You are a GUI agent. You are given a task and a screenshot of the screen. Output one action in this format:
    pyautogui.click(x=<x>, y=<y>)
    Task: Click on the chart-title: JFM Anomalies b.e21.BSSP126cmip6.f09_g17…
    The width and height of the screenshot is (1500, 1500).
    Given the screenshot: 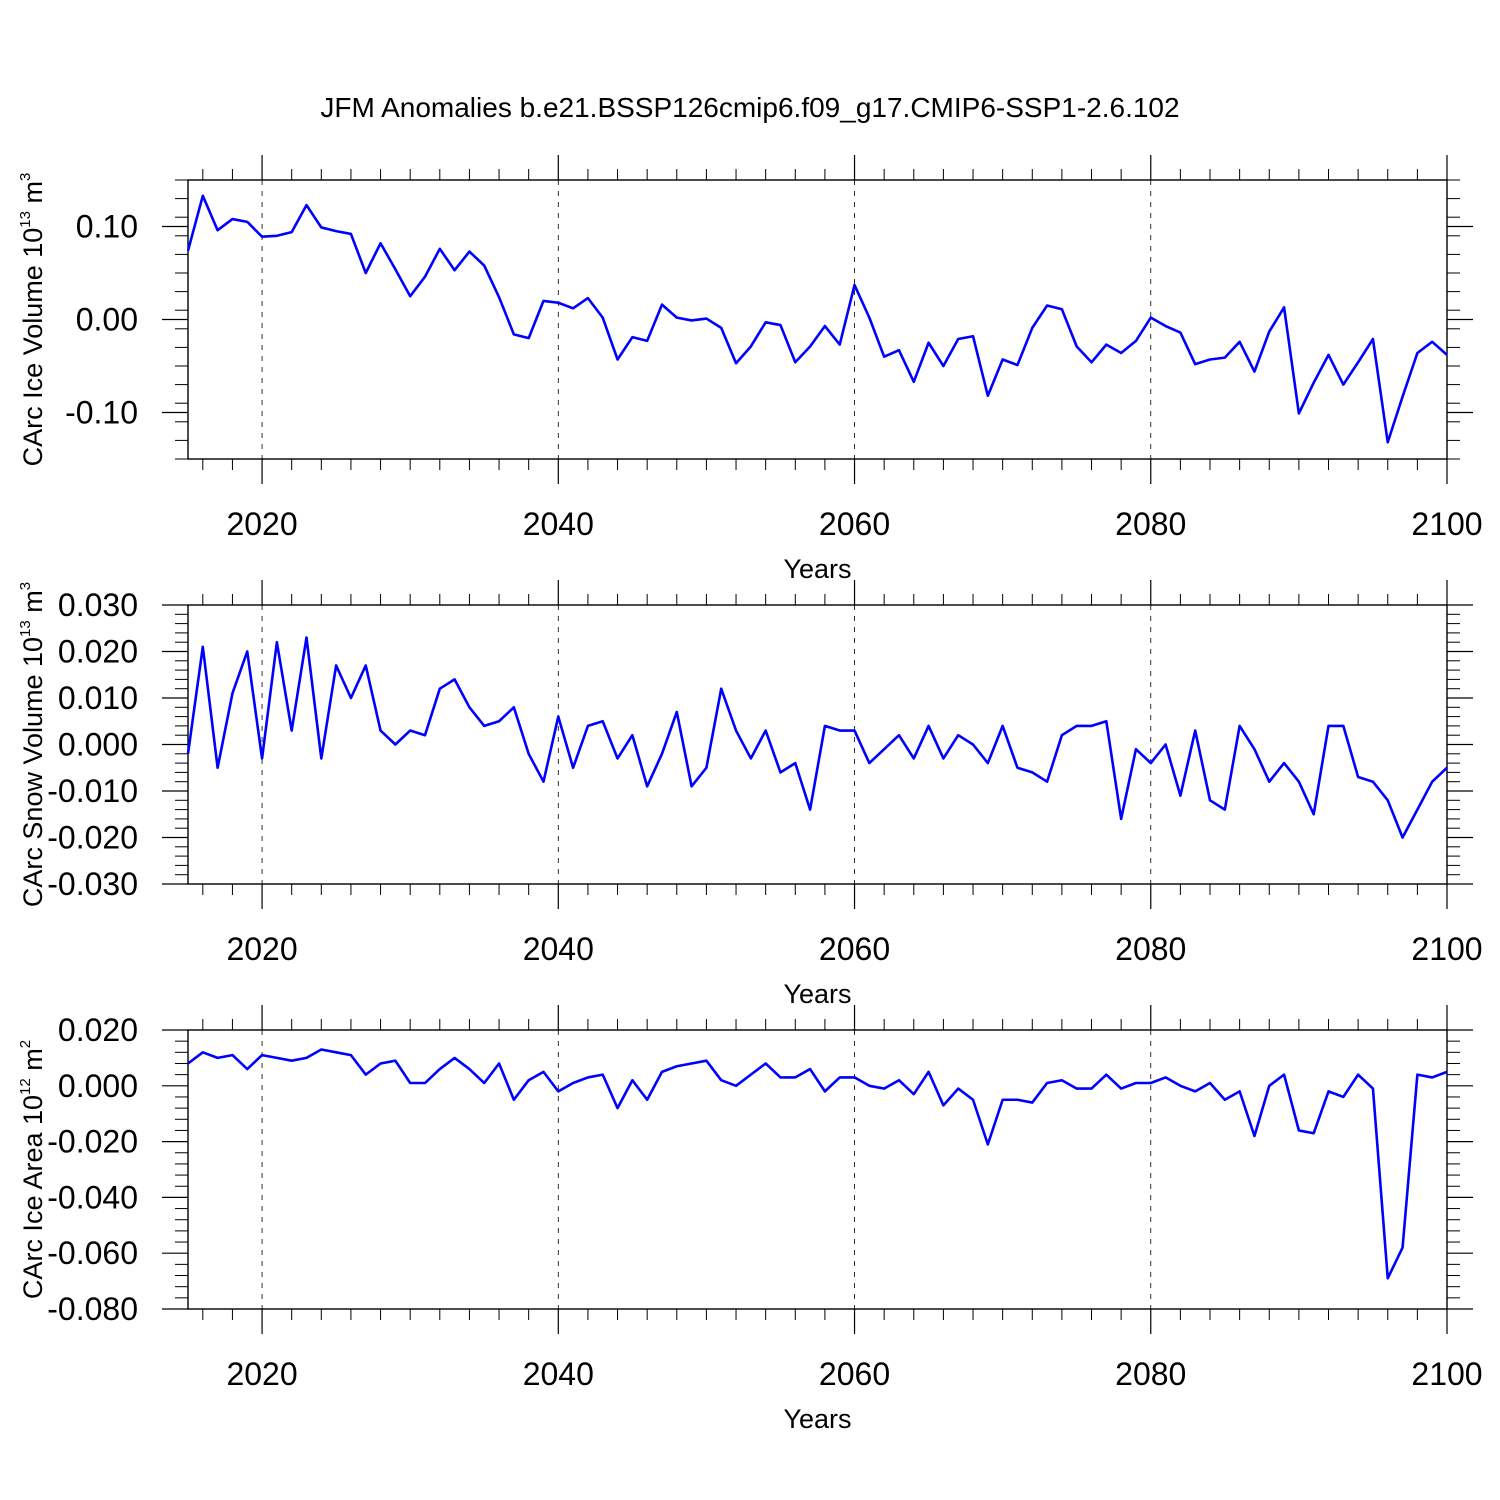 What is the action you would take?
    pyautogui.click(x=749, y=107)
    